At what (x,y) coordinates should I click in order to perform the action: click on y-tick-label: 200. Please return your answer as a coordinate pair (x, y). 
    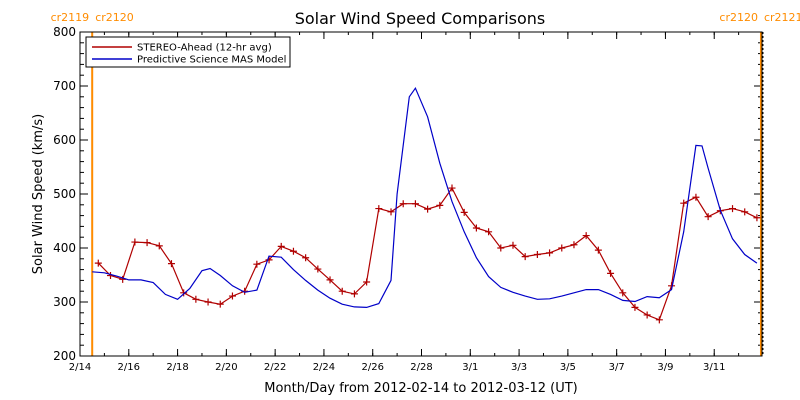
    Looking at the image, I should click on (64, 356).